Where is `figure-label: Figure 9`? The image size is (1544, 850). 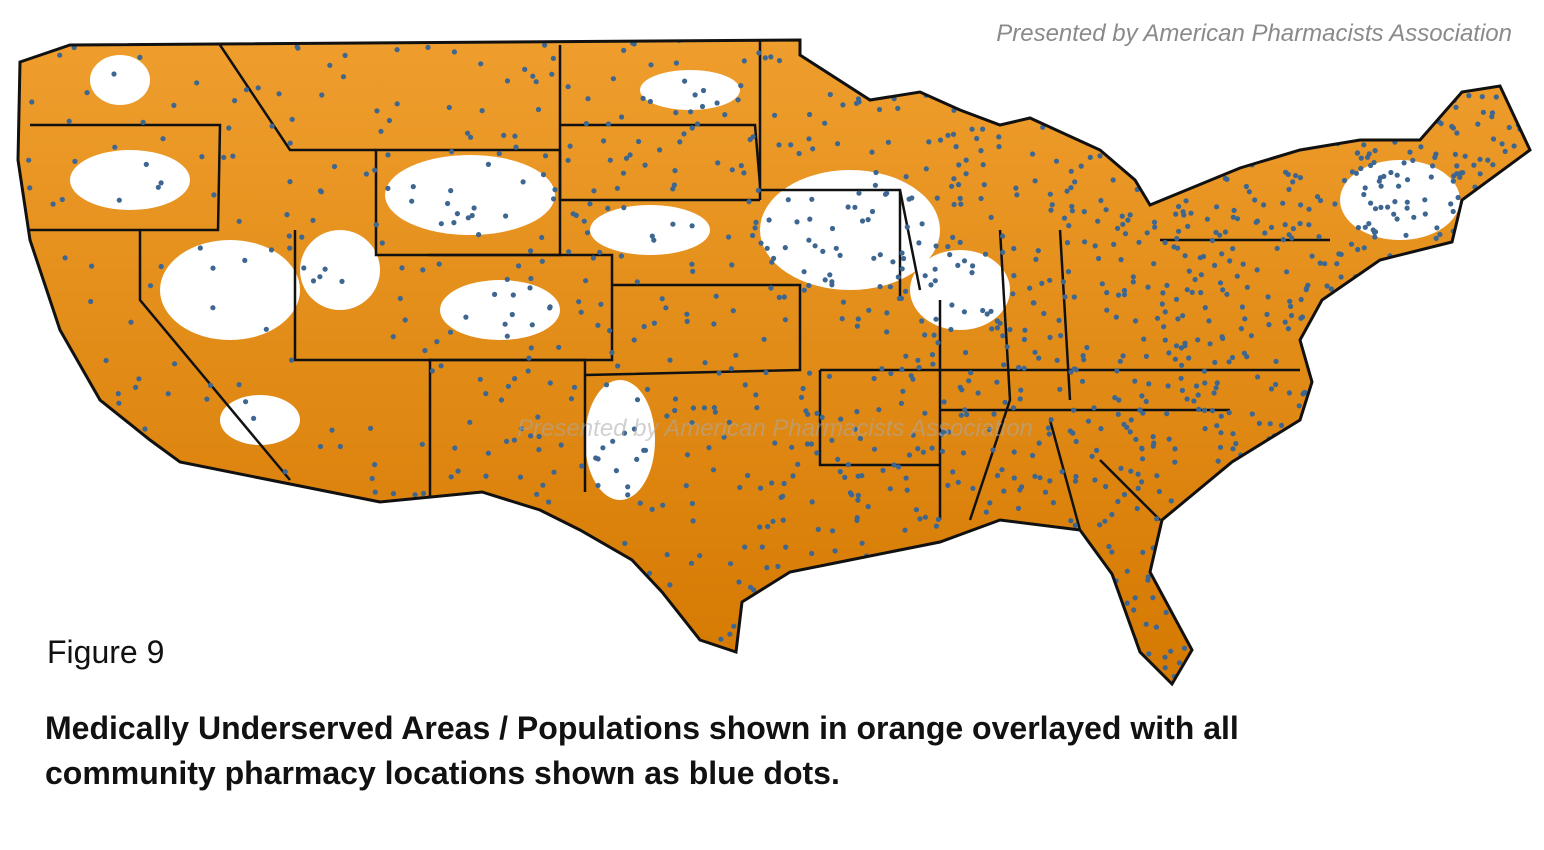 figure-label: Figure 9 is located at coordinates (106, 652).